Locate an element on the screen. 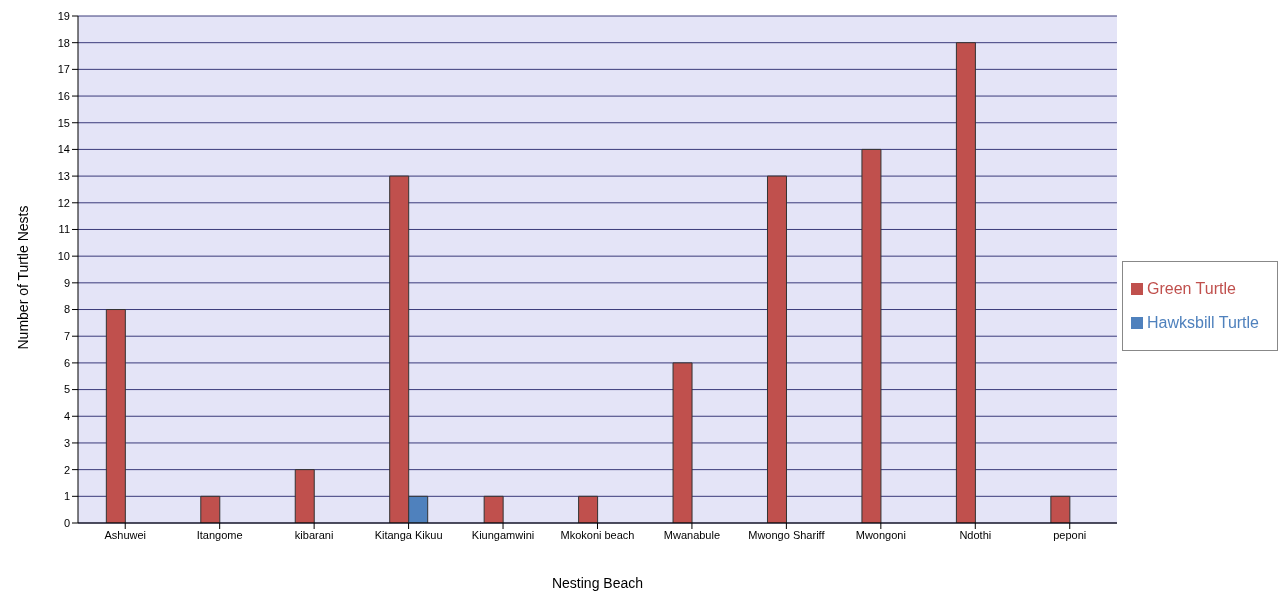 The image size is (1283, 609). x-tick-label: Mkokoni beach is located at coordinates (597, 534).